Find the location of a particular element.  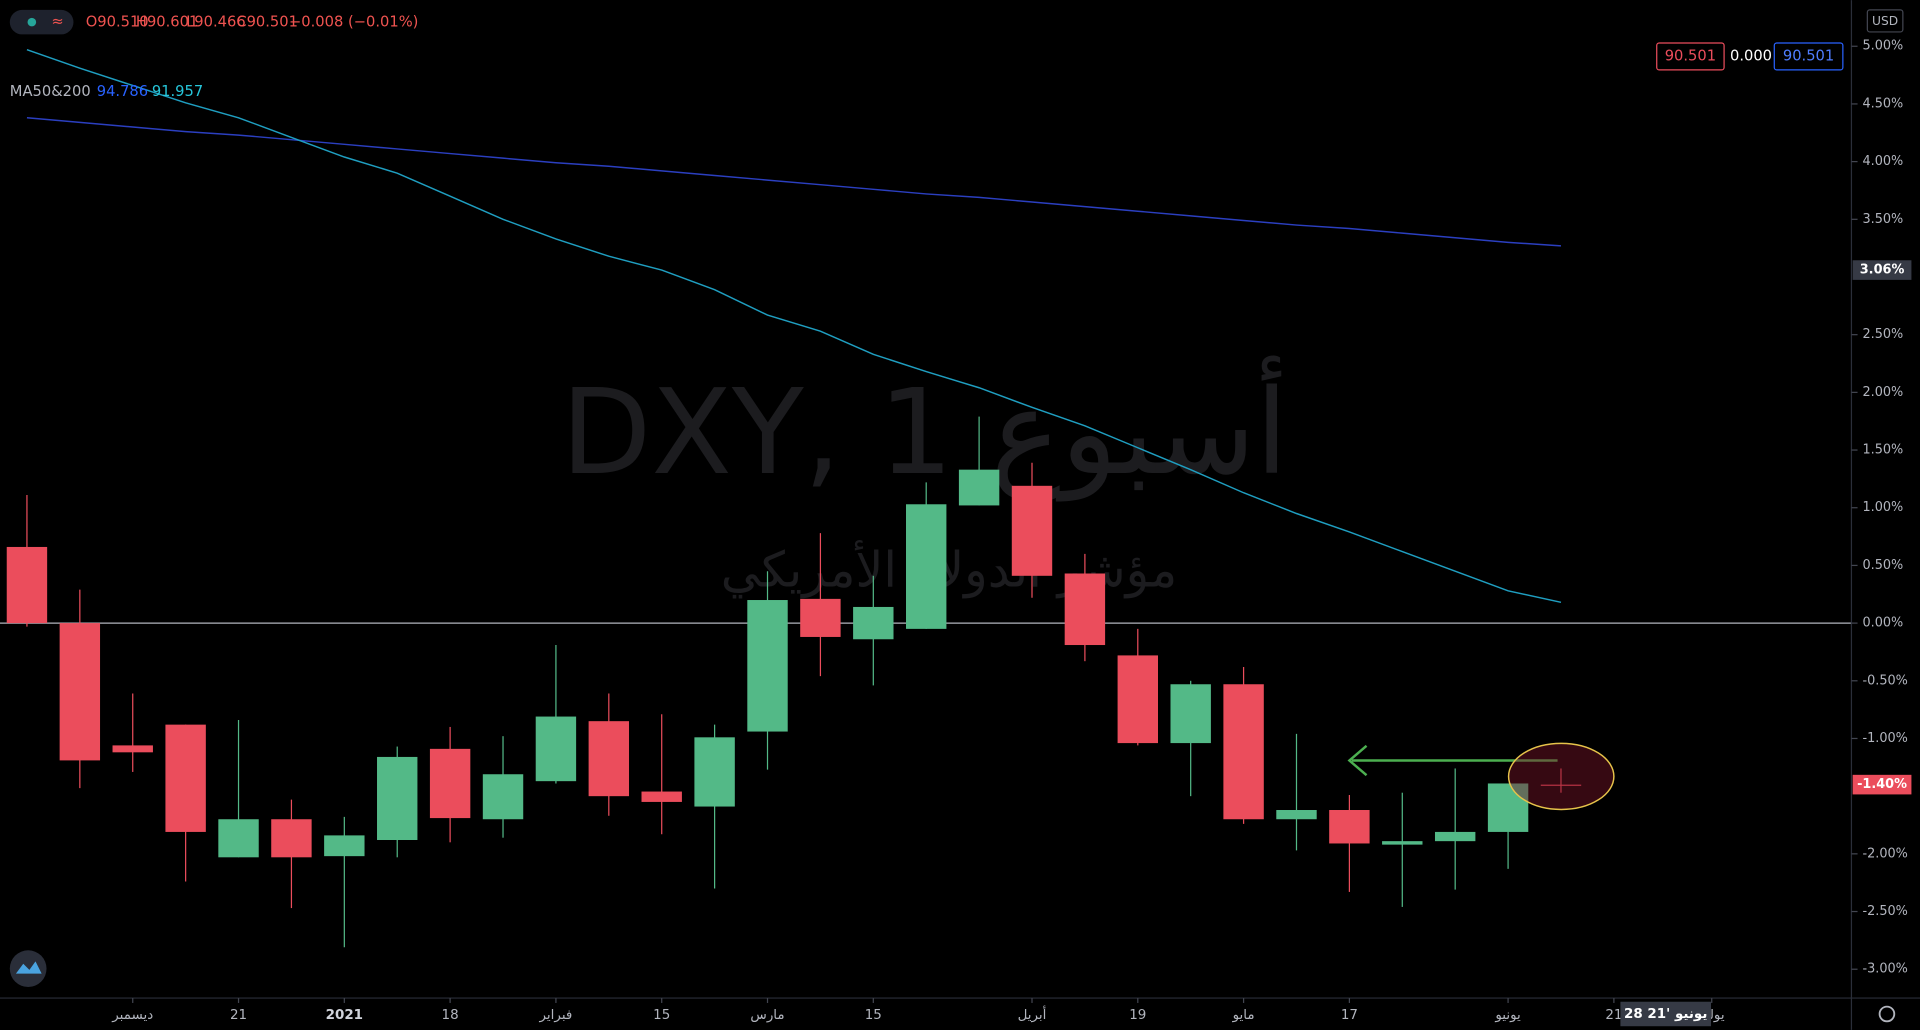

y-tick-label: 1.50% is located at coordinates (1882, 450).